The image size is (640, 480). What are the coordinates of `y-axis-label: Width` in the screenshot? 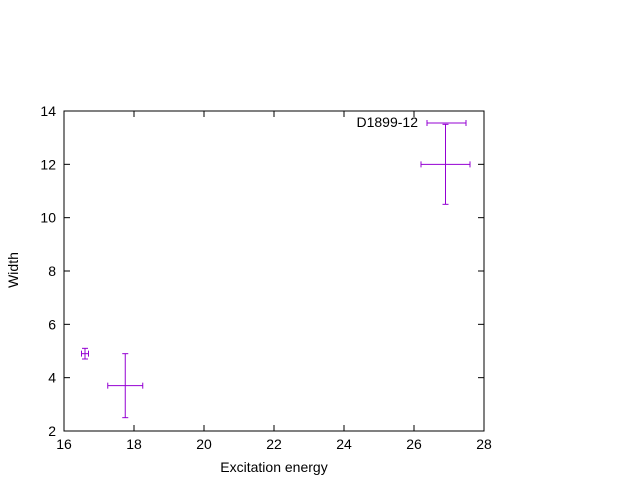 It's located at (13, 270).